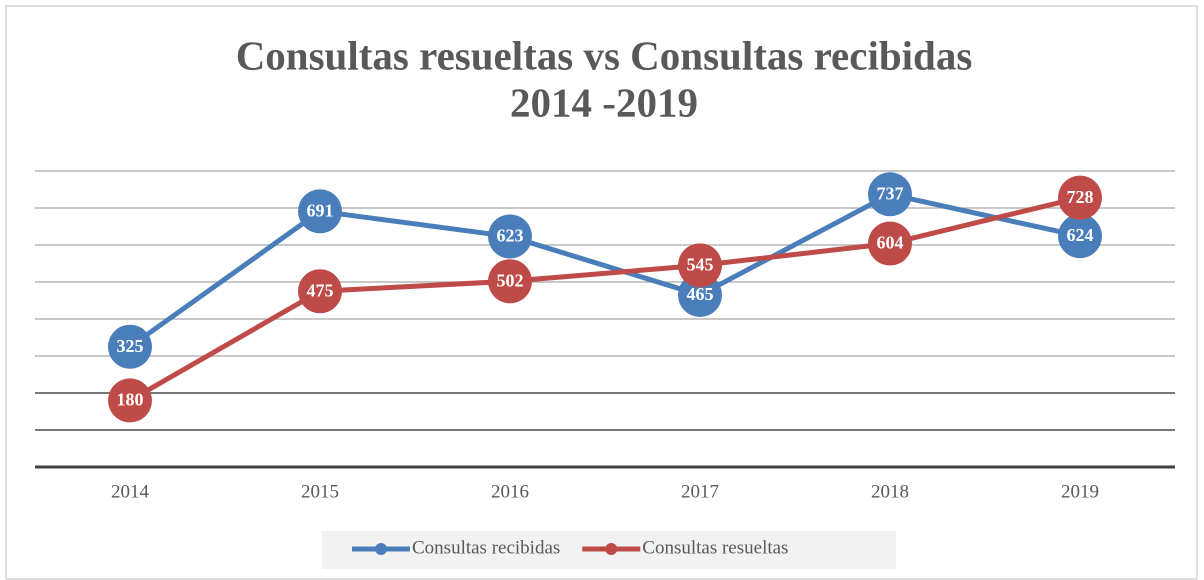 Image resolution: width=1204 pixels, height=580 pixels. I want to click on data-label: 502, so click(510, 280).